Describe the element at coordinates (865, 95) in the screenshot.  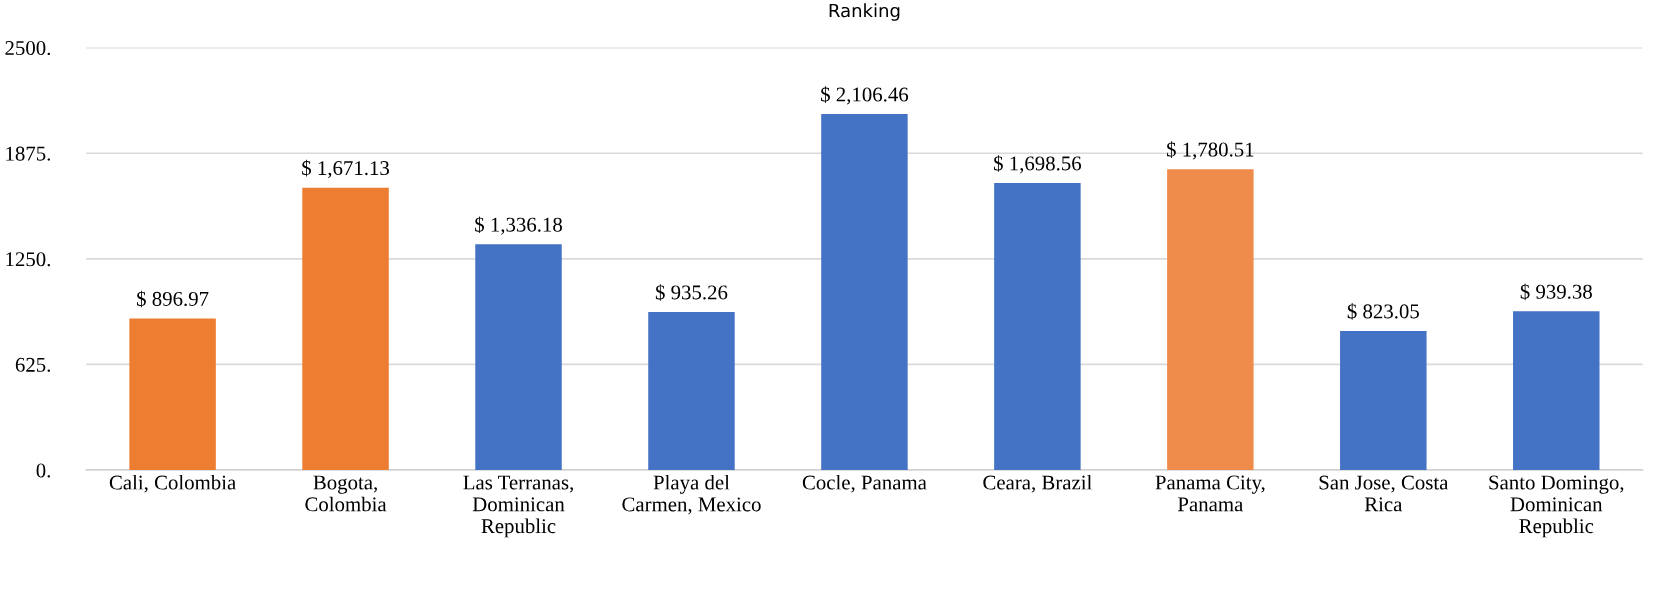
I see `data-label: $ 2,106.46` at that location.